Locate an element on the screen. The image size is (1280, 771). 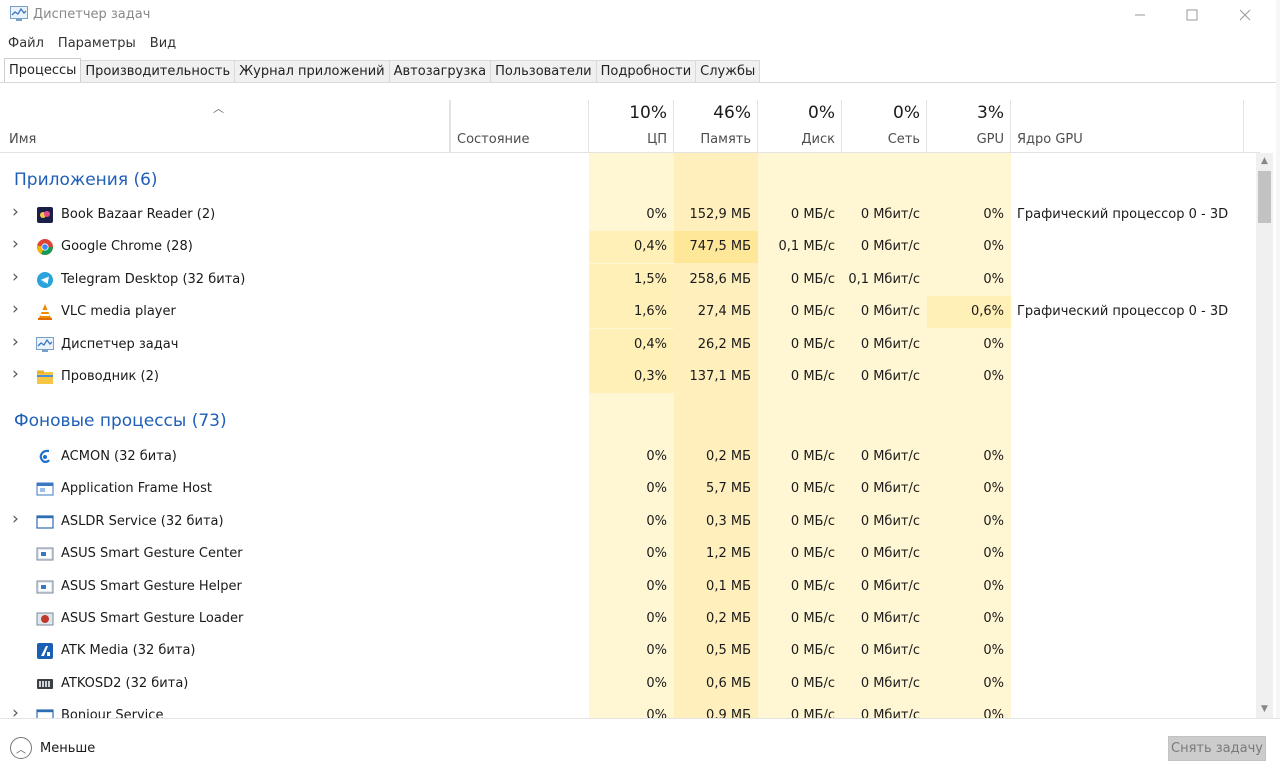
disk-column-bg is located at coordinates (800, 435).